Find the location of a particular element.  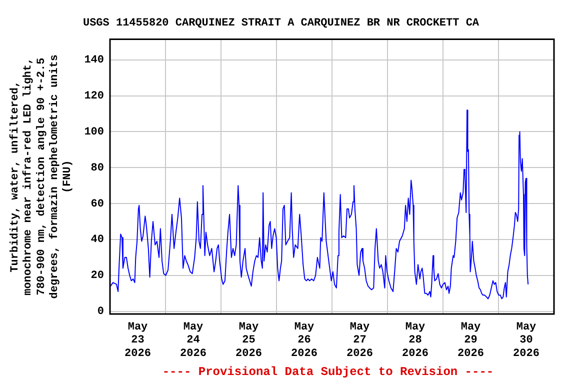

x-tick-label: May 25 2026 is located at coordinates (249, 340).